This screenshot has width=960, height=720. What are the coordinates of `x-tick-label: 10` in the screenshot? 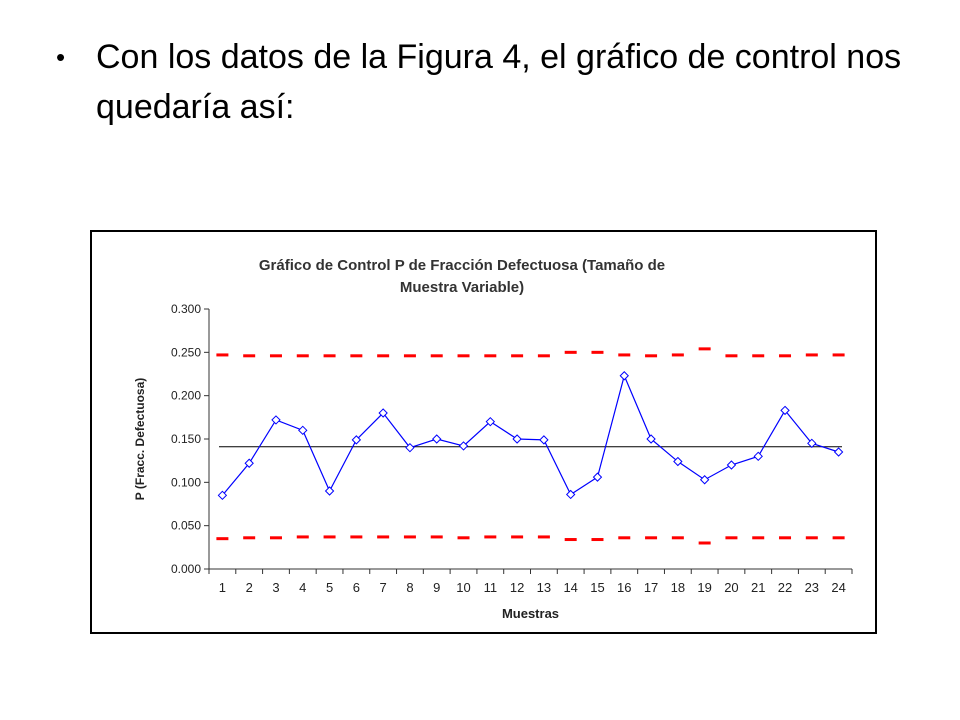 It's located at (463, 587).